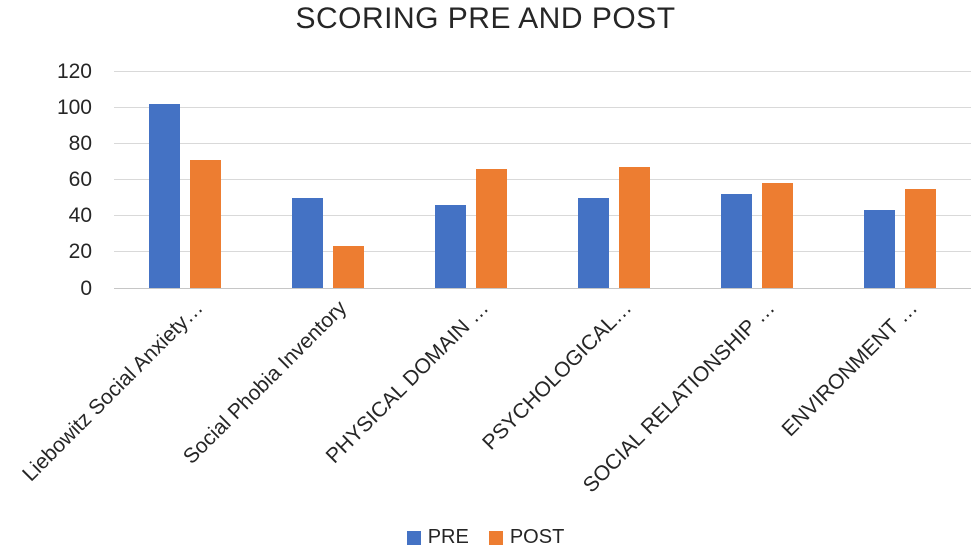  Describe the element at coordinates (448, 537) in the screenshot. I see `legend-label: PRE` at that location.